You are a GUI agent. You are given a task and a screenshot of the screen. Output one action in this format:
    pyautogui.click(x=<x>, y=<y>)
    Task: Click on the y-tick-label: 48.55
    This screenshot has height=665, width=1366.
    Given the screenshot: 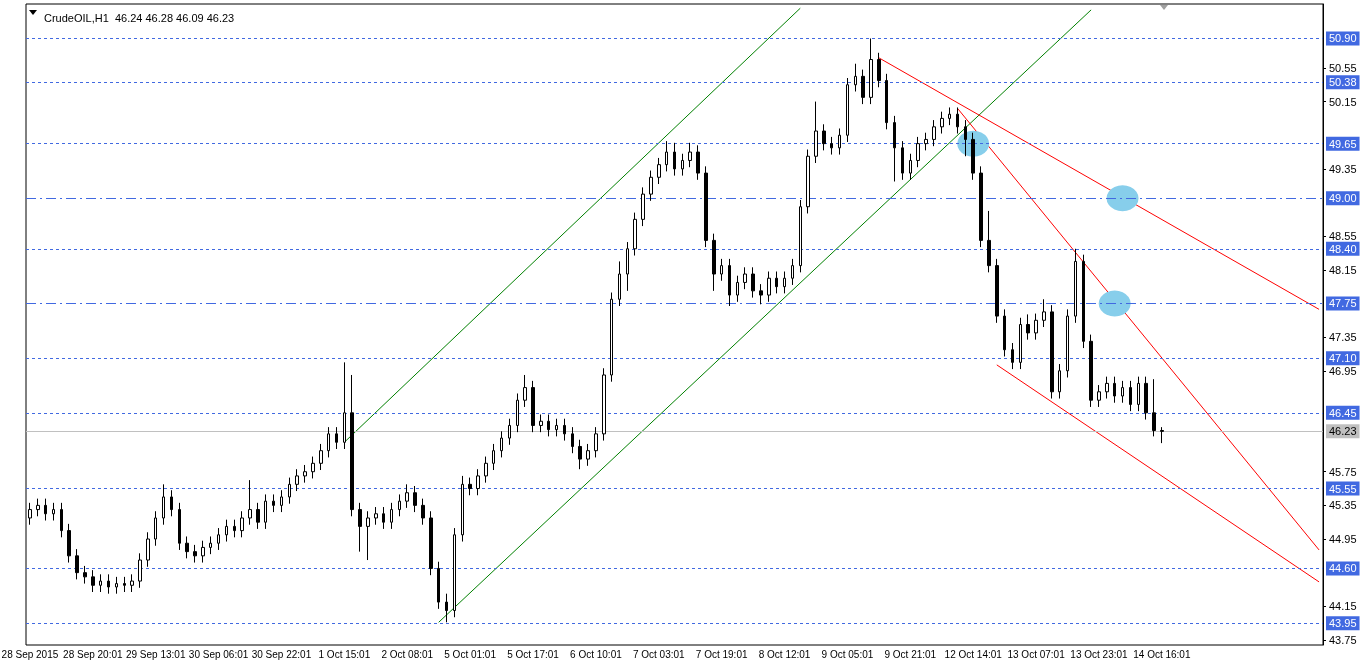 What is the action you would take?
    pyautogui.click(x=1343, y=236)
    